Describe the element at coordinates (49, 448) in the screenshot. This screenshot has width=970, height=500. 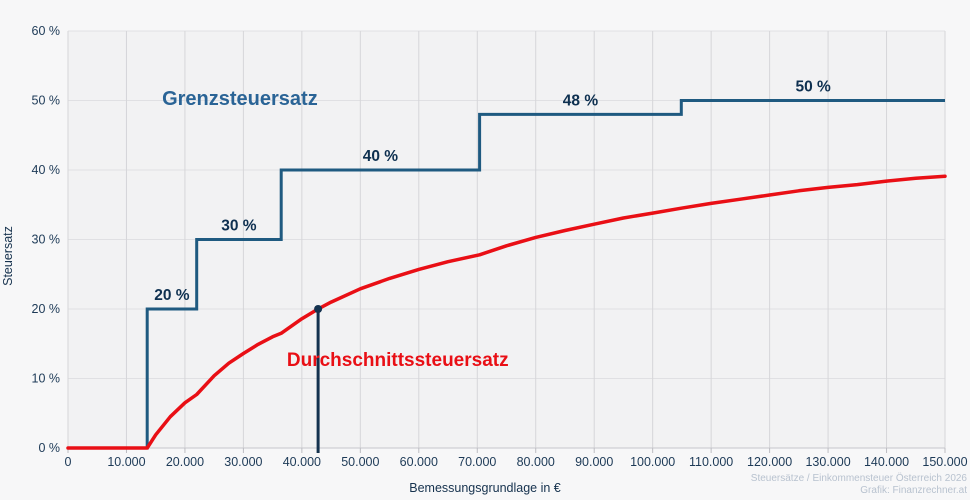
I see `y-tick-label: 0 %` at that location.